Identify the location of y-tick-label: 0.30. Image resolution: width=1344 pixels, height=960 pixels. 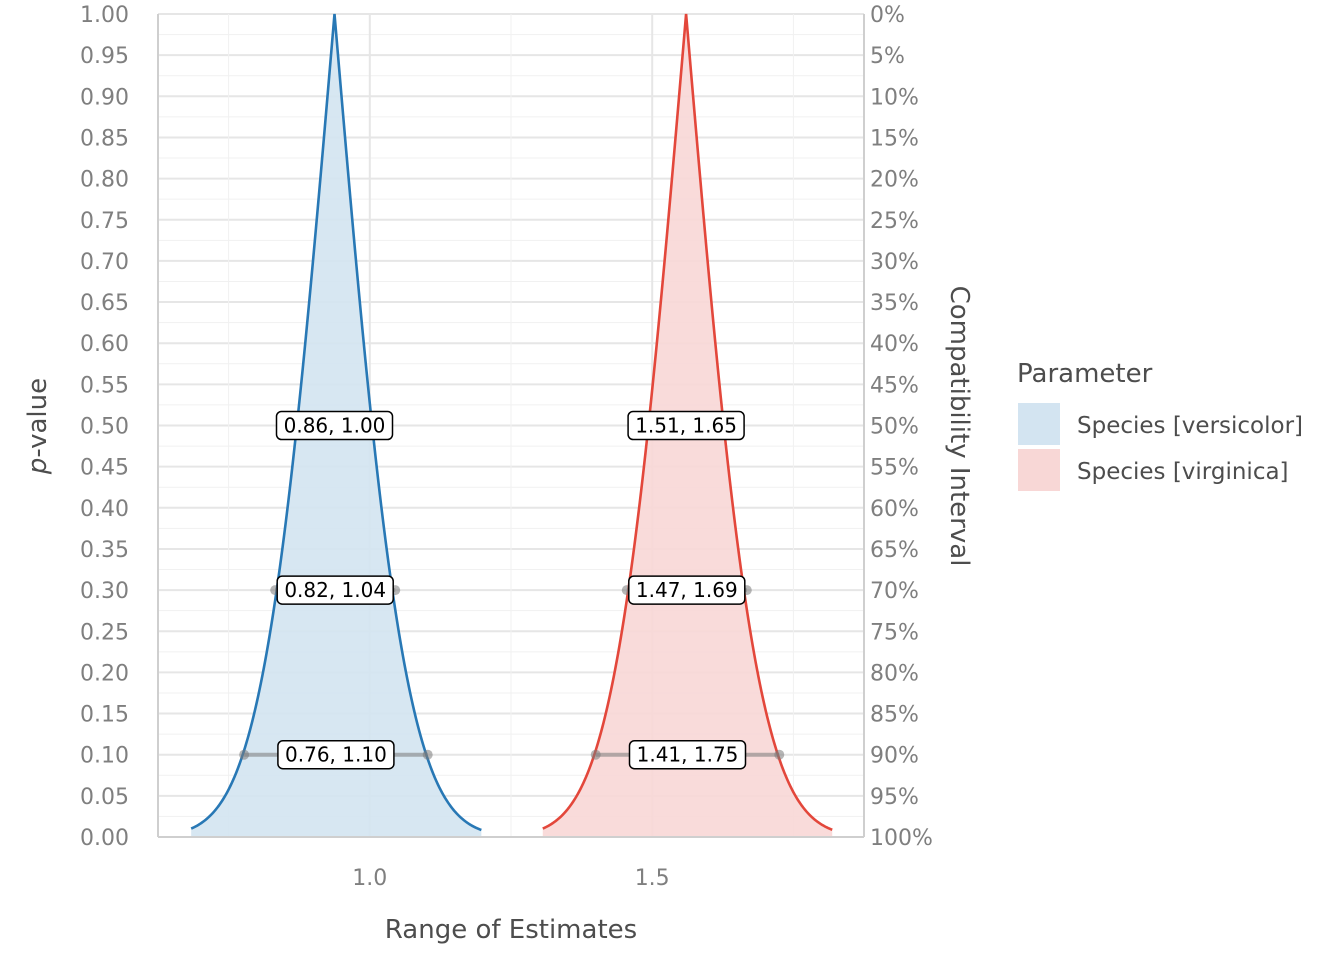
(104, 591).